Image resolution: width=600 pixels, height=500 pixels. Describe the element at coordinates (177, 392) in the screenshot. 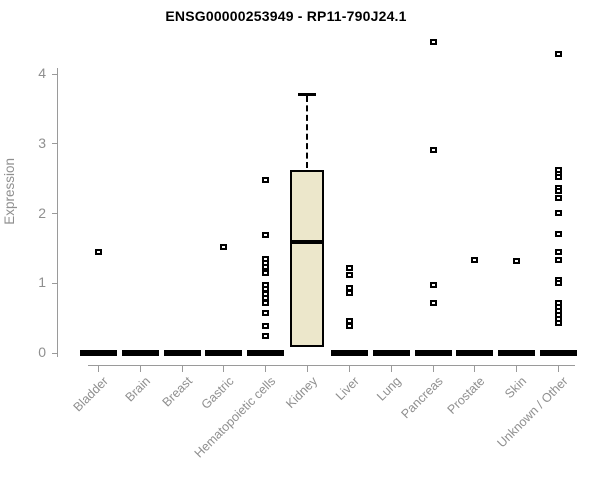

I see `x-category-label: Breast` at that location.